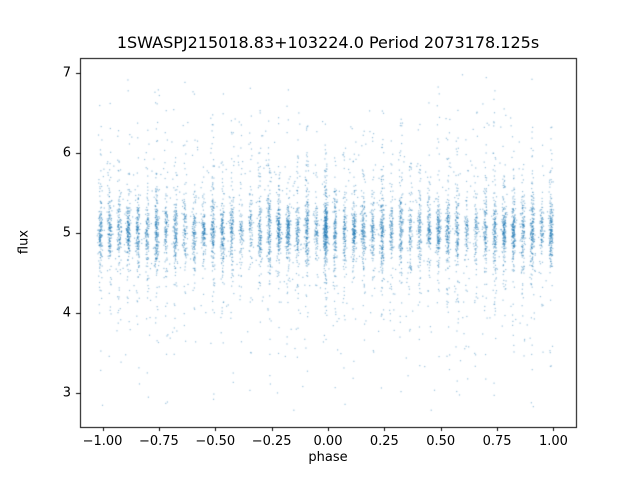 The height and width of the screenshot is (480, 640). I want to click on x-axis-label: phase, so click(328, 457).